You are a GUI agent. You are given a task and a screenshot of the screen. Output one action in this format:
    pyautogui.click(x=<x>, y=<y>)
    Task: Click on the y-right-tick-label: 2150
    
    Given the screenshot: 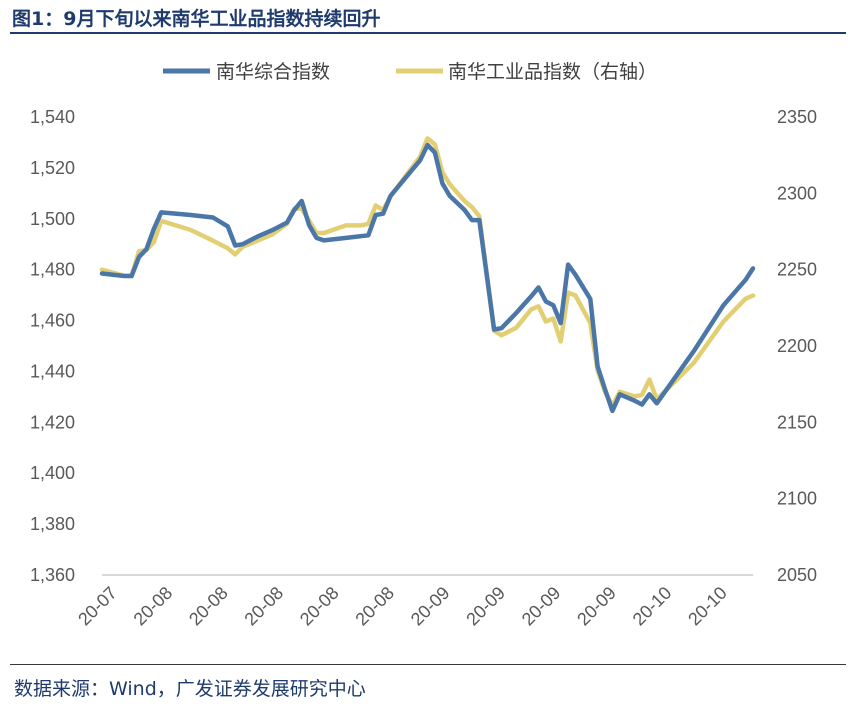 What is the action you would take?
    pyautogui.click(x=797, y=422)
    